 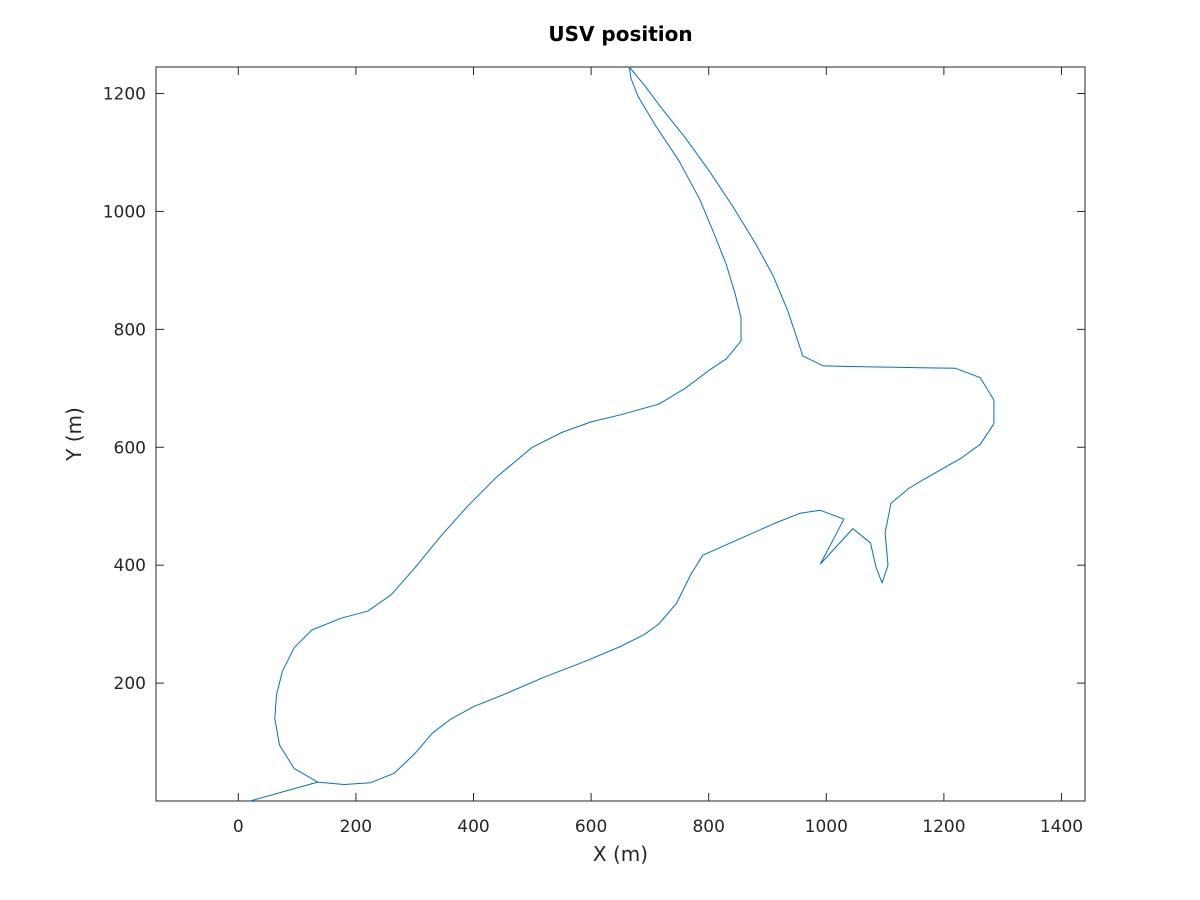 I want to click on x-axis-label: X (m), so click(x=620, y=854).